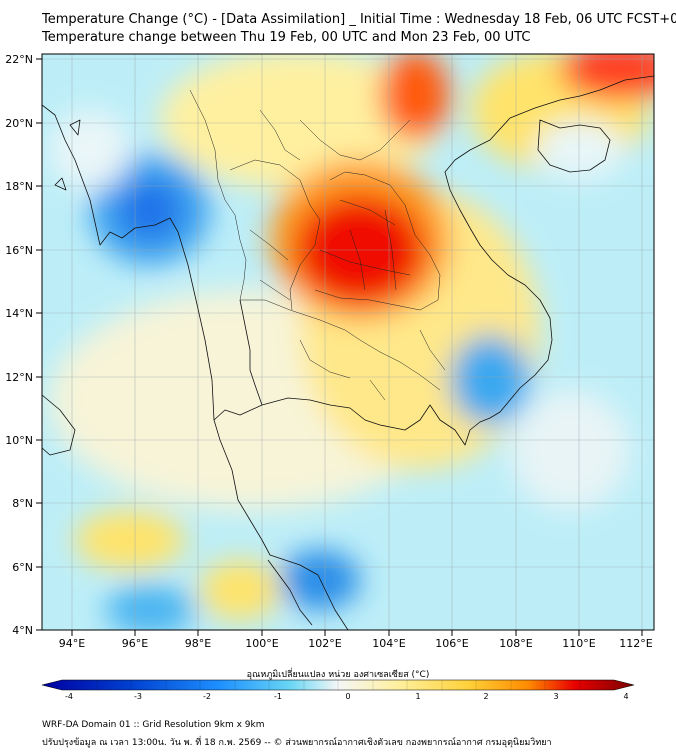 The height and width of the screenshot is (756, 676). Describe the element at coordinates (578, 643) in the screenshot. I see `lon-label-110: 110°E` at that location.